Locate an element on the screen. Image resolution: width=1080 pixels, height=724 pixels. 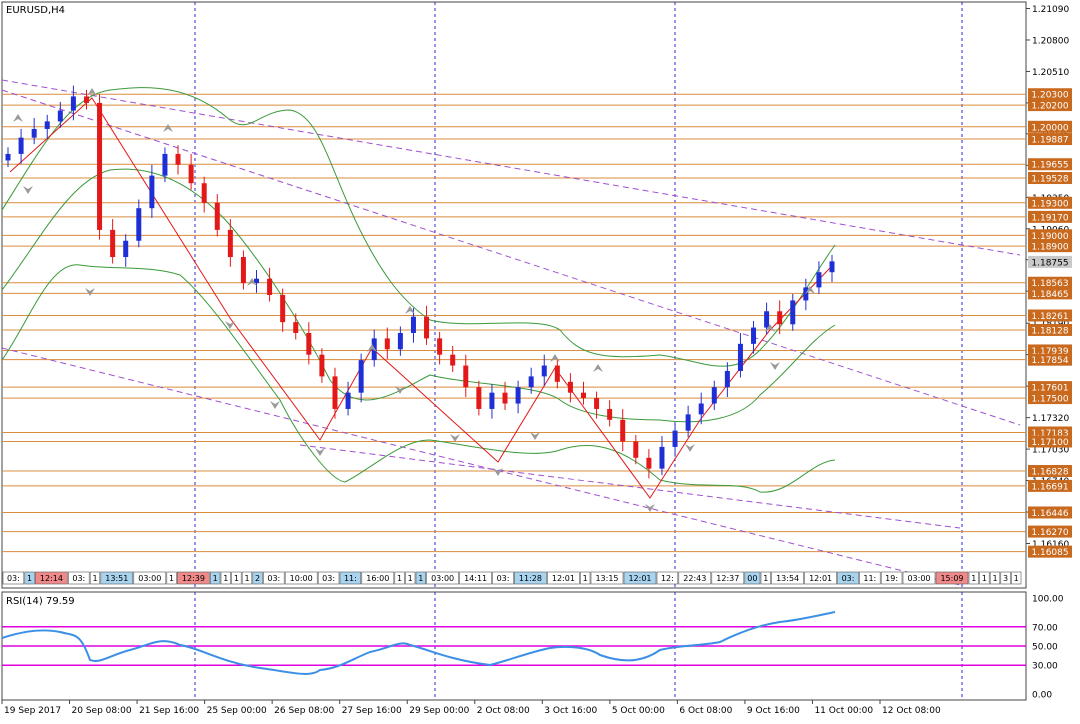
level-price-label: 1.19655 is located at coordinates (1049, 166).